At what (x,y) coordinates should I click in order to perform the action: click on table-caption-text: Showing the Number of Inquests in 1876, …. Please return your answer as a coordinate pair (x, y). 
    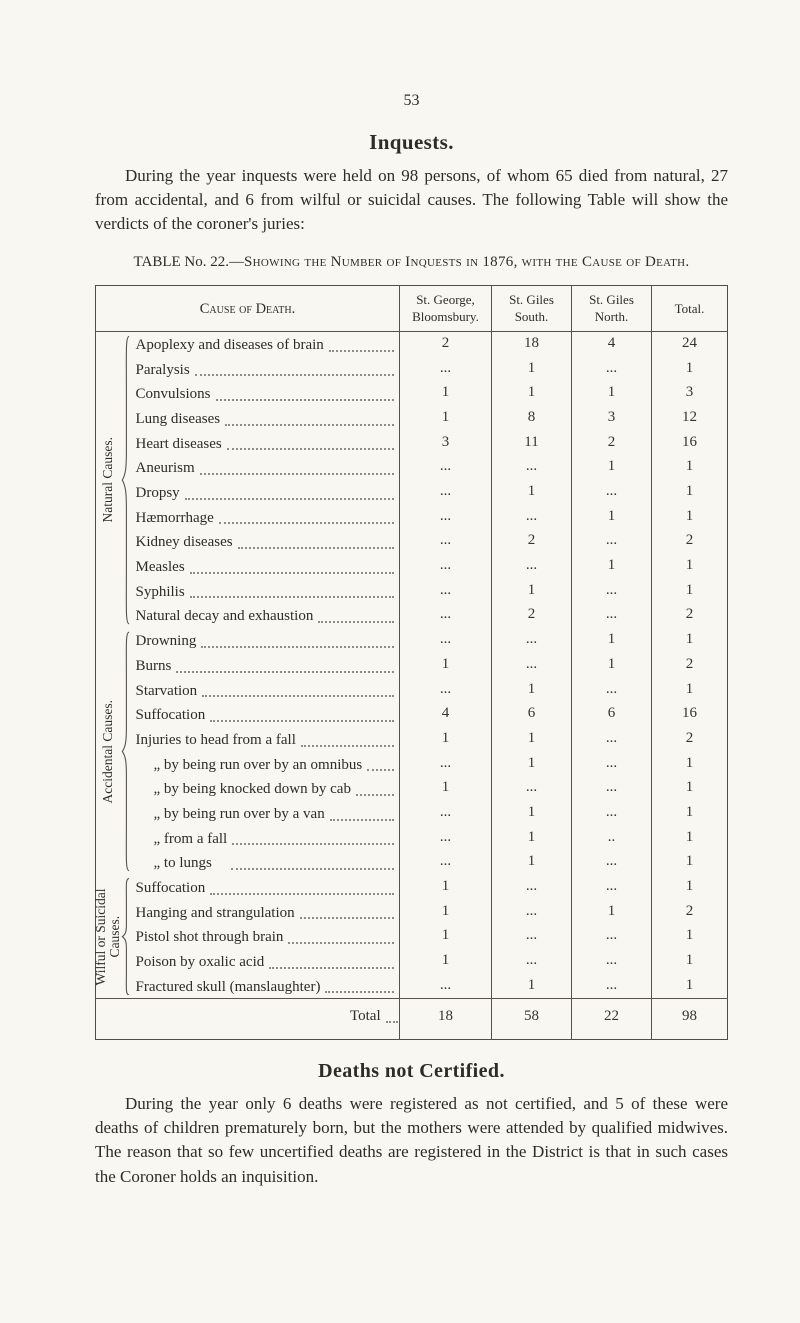
    Looking at the image, I should click on (467, 262).